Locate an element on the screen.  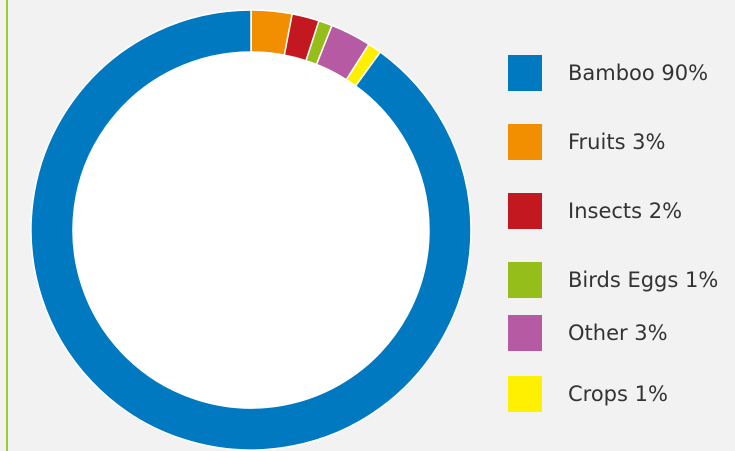
legend-label-other: Other 3% is located at coordinates (618, 333).